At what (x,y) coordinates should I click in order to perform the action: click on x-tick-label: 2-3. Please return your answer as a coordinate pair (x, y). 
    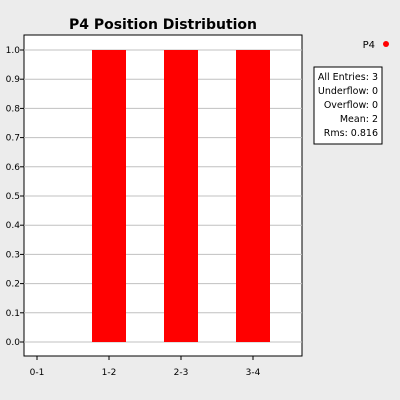
    Looking at the image, I should click on (181, 373).